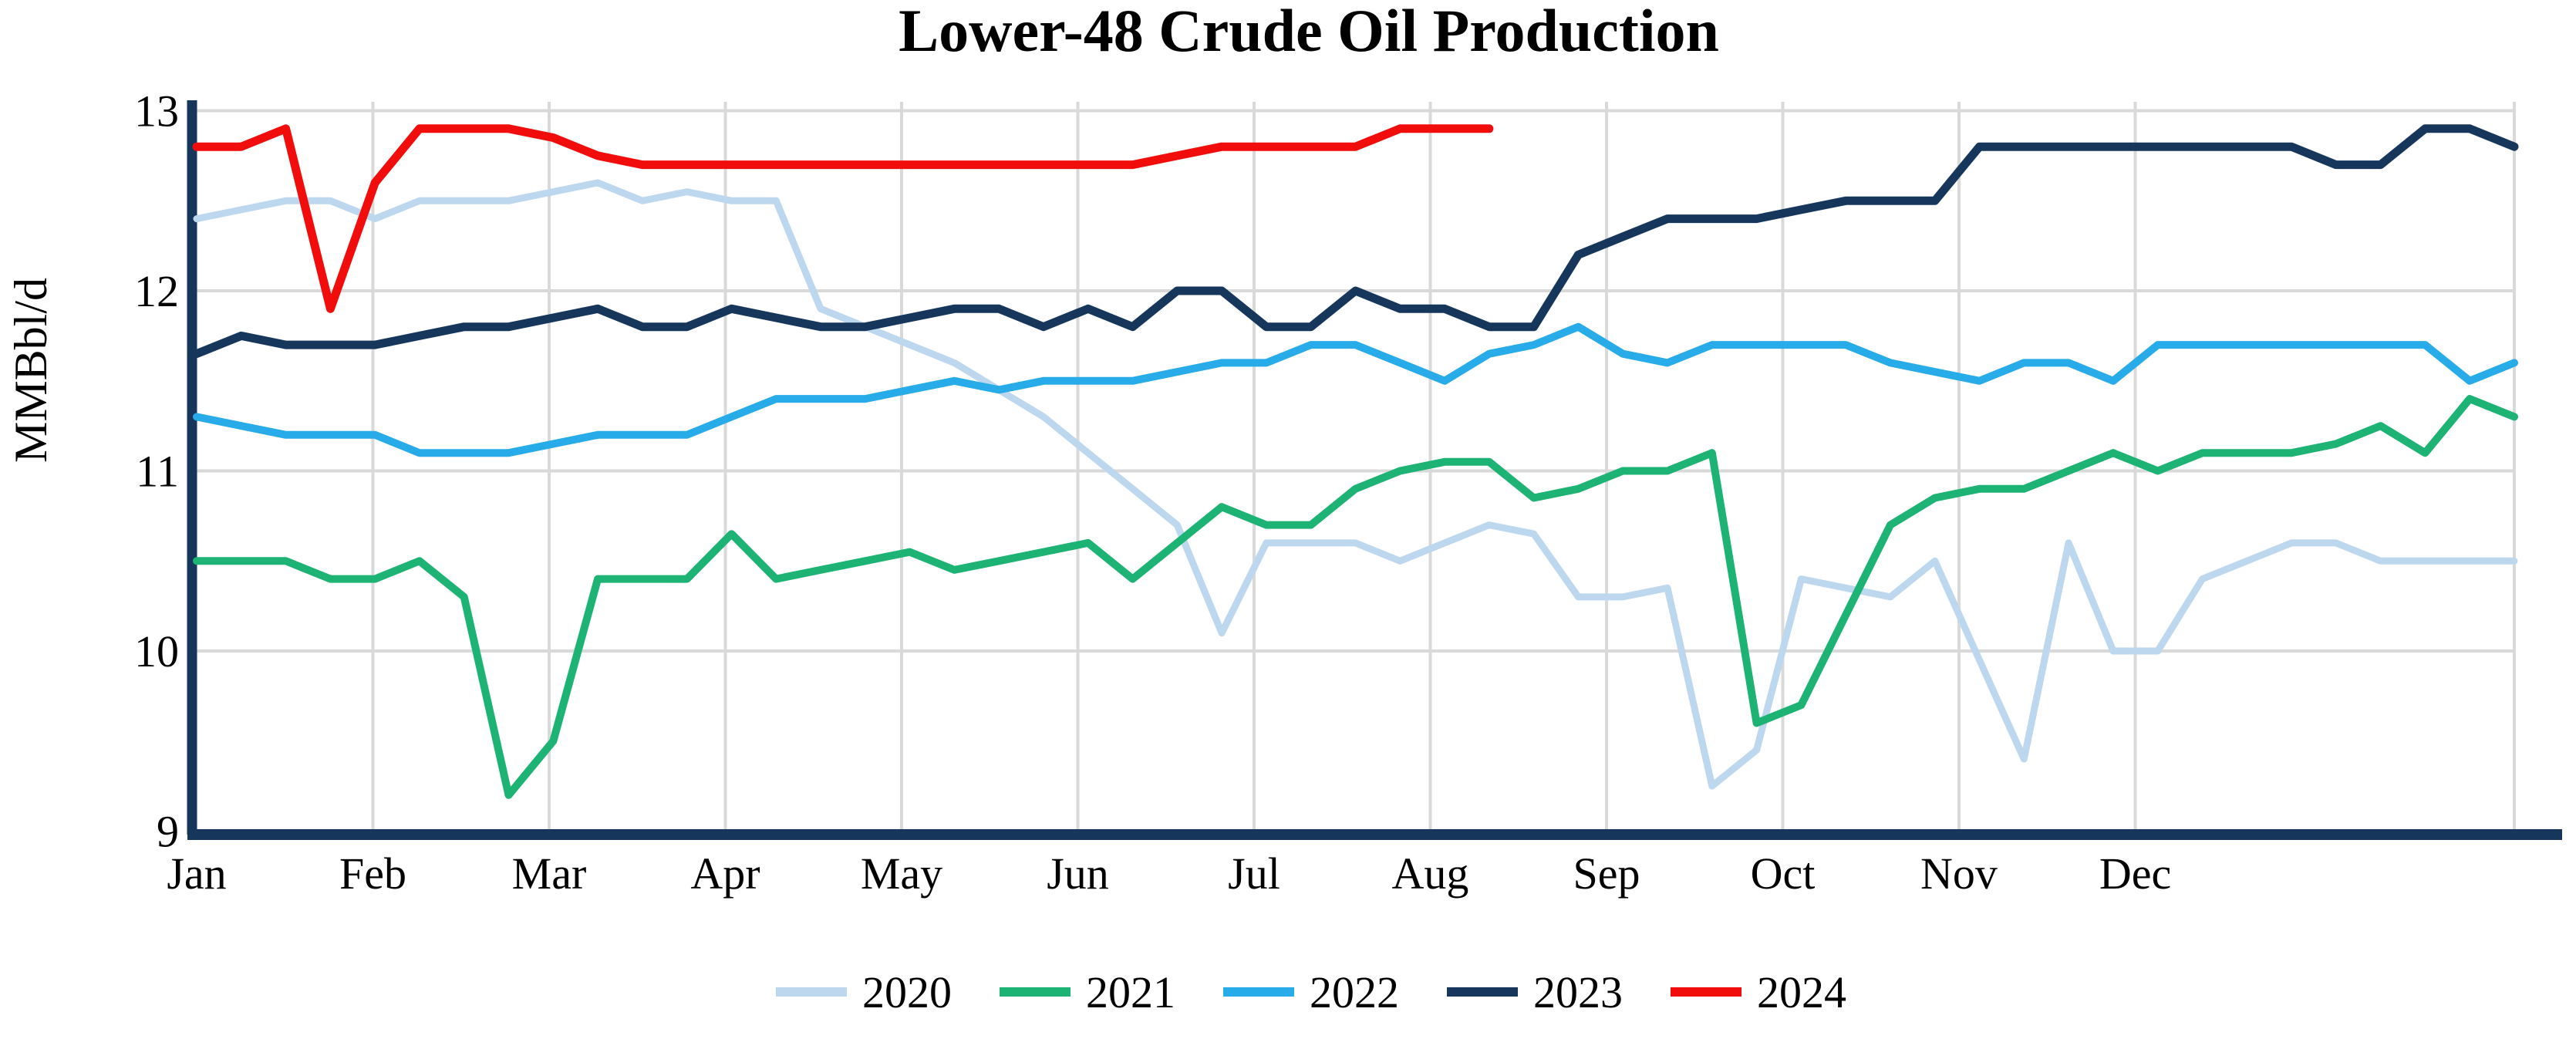 The width and height of the screenshot is (2576, 1049). Describe the element at coordinates (549, 874) in the screenshot. I see `x-tick-label: Mar` at that location.